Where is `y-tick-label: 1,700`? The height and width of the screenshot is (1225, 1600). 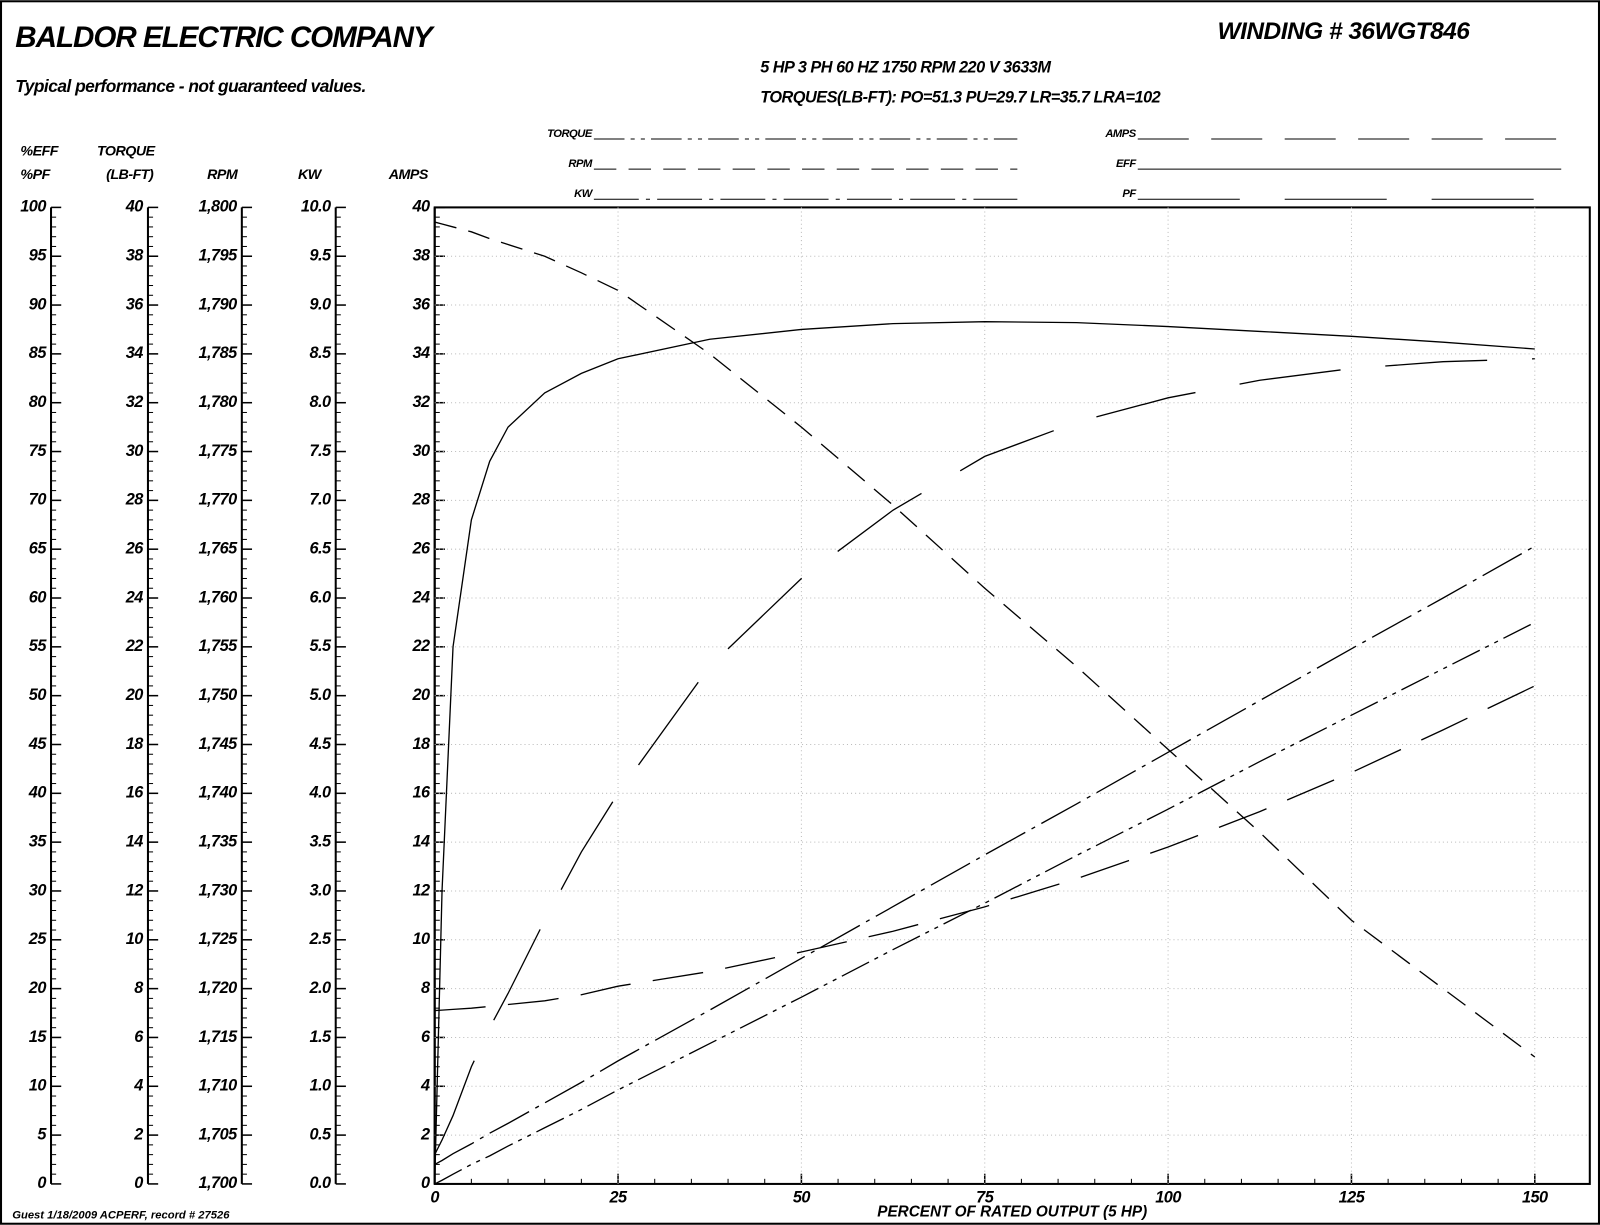 y-tick-label: 1,700 is located at coordinates (217, 1183).